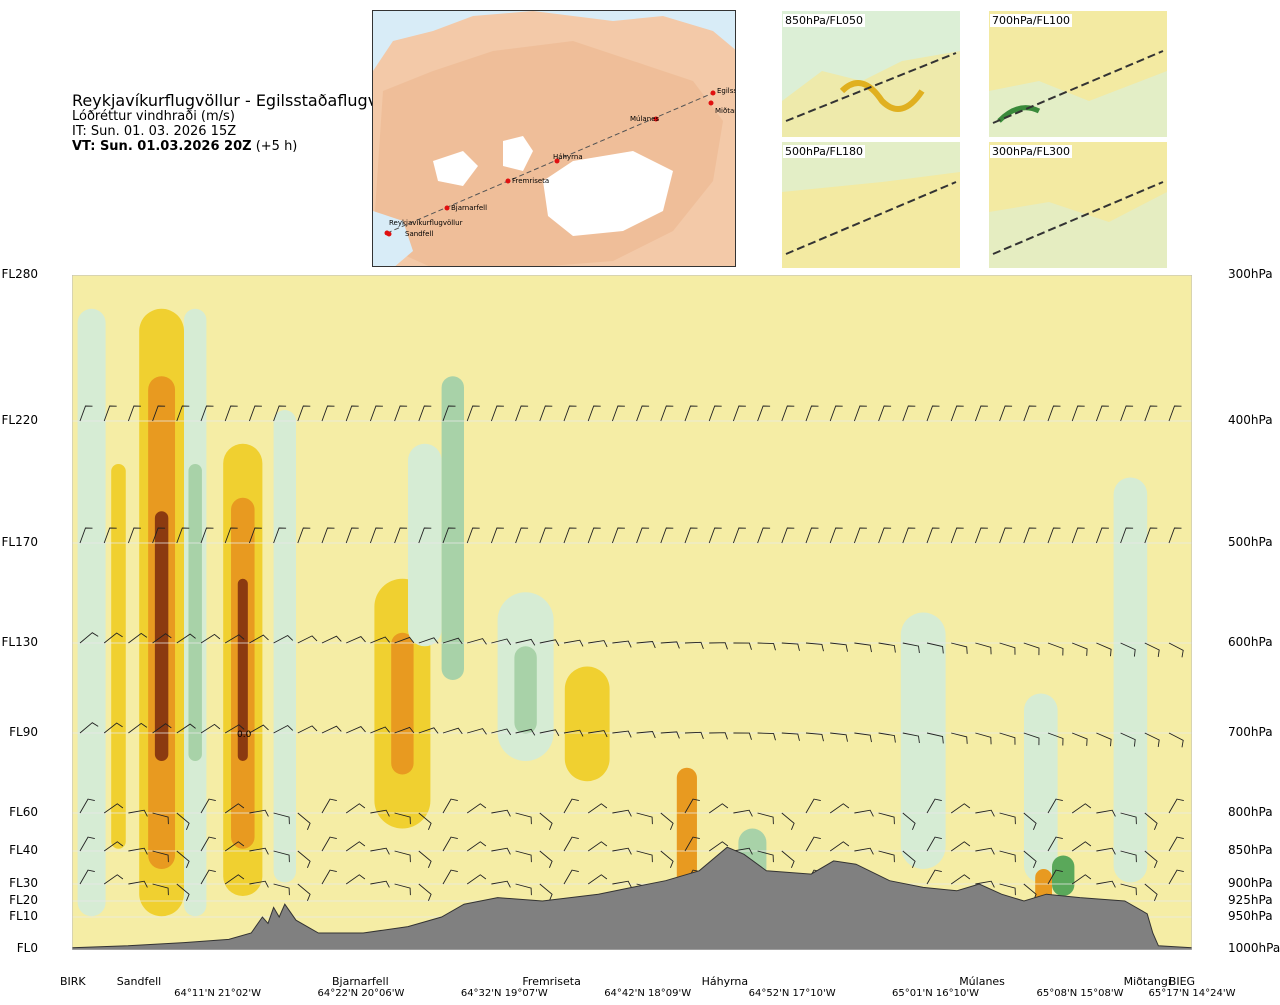 The width and height of the screenshot is (1280, 1005). What do you see at coordinates (154, 132) in the screenshot?
I see `issue-time: IT: Sun. 01. 03. 2026 15Z` at bounding box center [154, 132].